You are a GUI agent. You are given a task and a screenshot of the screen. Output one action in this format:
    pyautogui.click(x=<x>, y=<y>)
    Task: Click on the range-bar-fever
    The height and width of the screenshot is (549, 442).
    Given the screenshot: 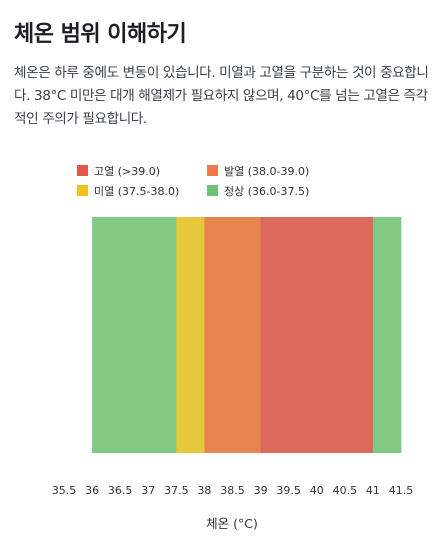 What is the action you would take?
    pyautogui.click(x=232, y=335)
    